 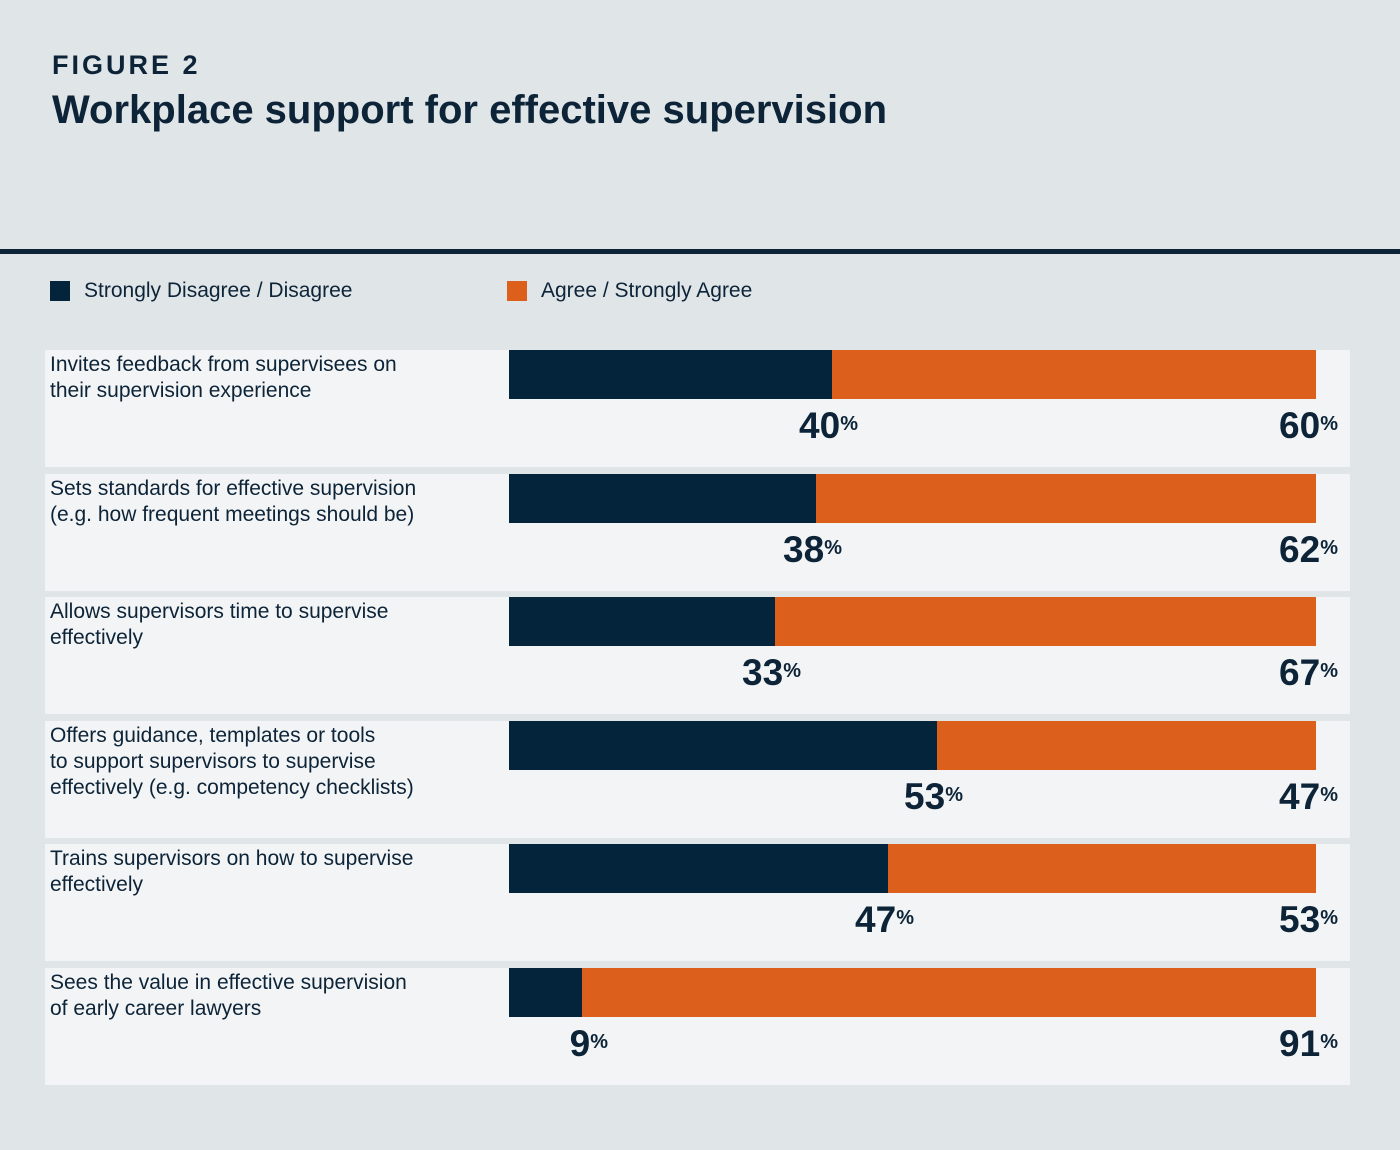 I want to click on value-label-agree: 53%, so click(x=1308, y=920).